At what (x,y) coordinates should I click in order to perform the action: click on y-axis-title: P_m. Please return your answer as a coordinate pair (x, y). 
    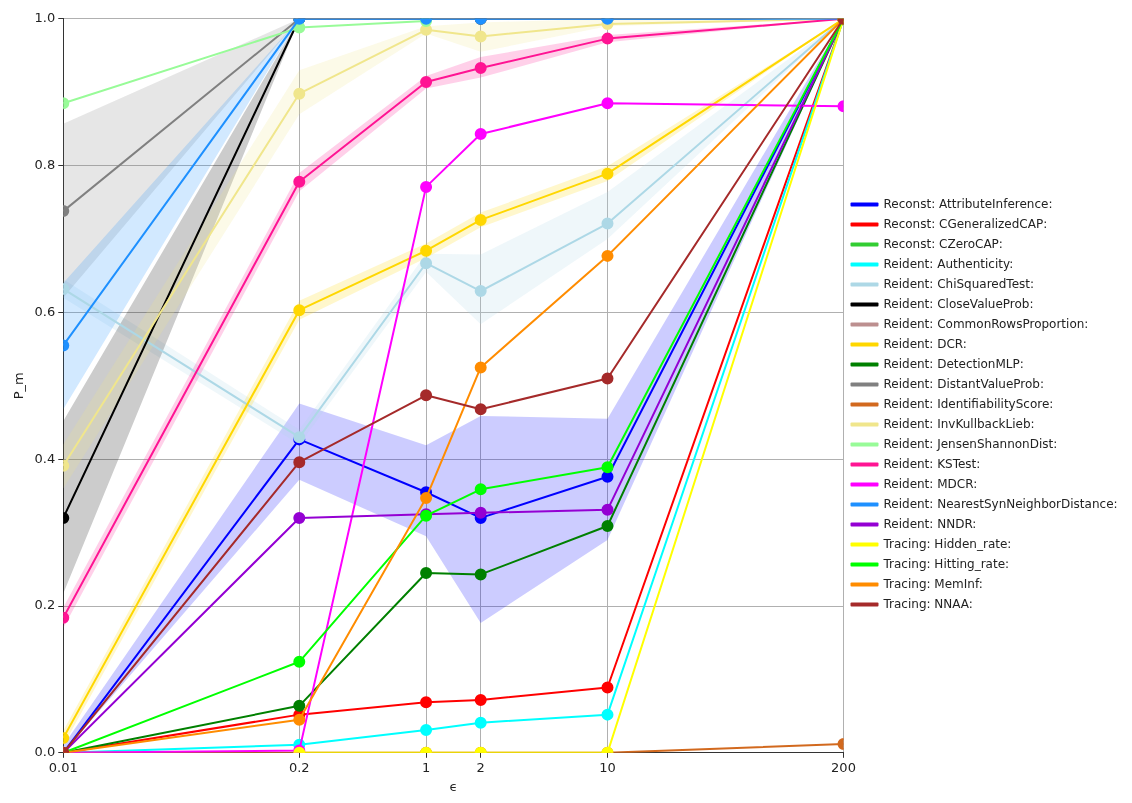
    Looking at the image, I should click on (19, 386).